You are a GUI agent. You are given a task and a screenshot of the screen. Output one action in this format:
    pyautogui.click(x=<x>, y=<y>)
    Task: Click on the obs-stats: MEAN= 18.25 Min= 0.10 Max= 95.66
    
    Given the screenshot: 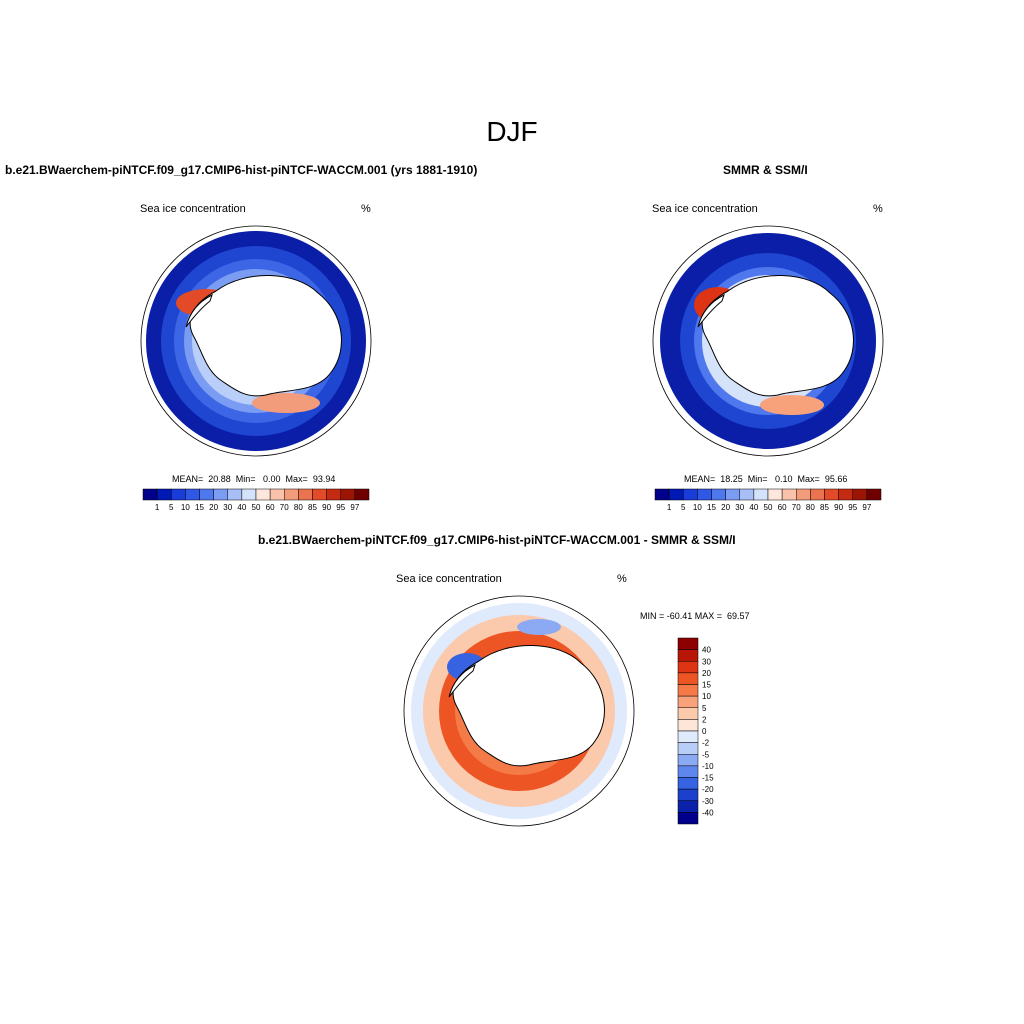 What is the action you would take?
    pyautogui.click(x=766, y=479)
    